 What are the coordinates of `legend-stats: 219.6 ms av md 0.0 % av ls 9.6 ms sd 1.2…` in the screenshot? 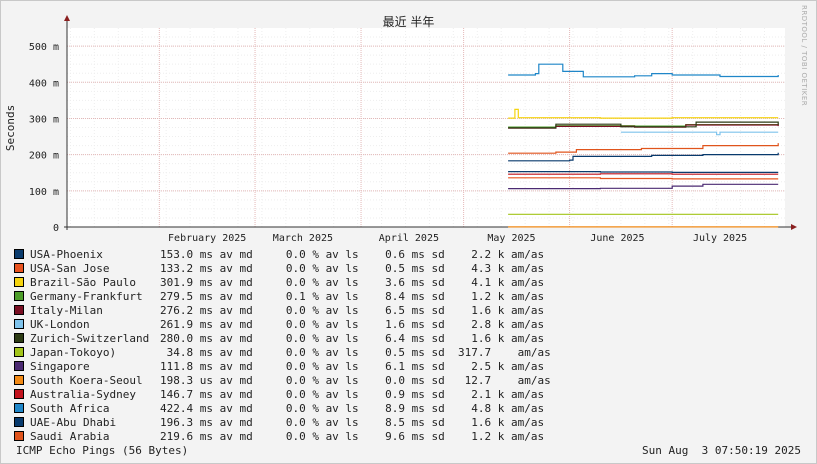 It's located at (352, 436).